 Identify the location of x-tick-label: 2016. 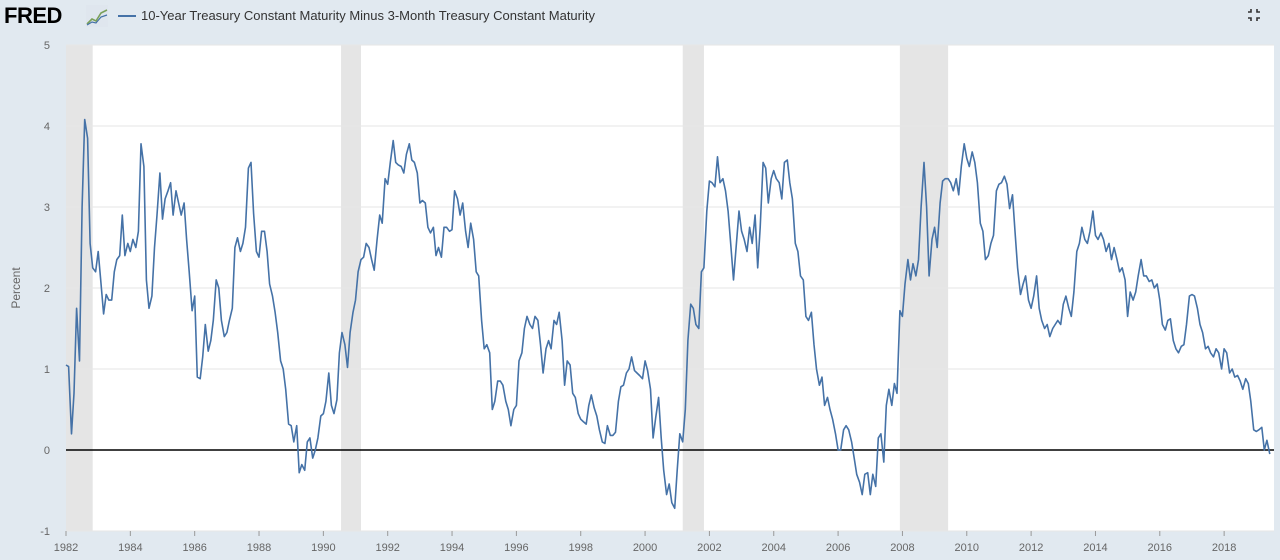
(1160, 548).